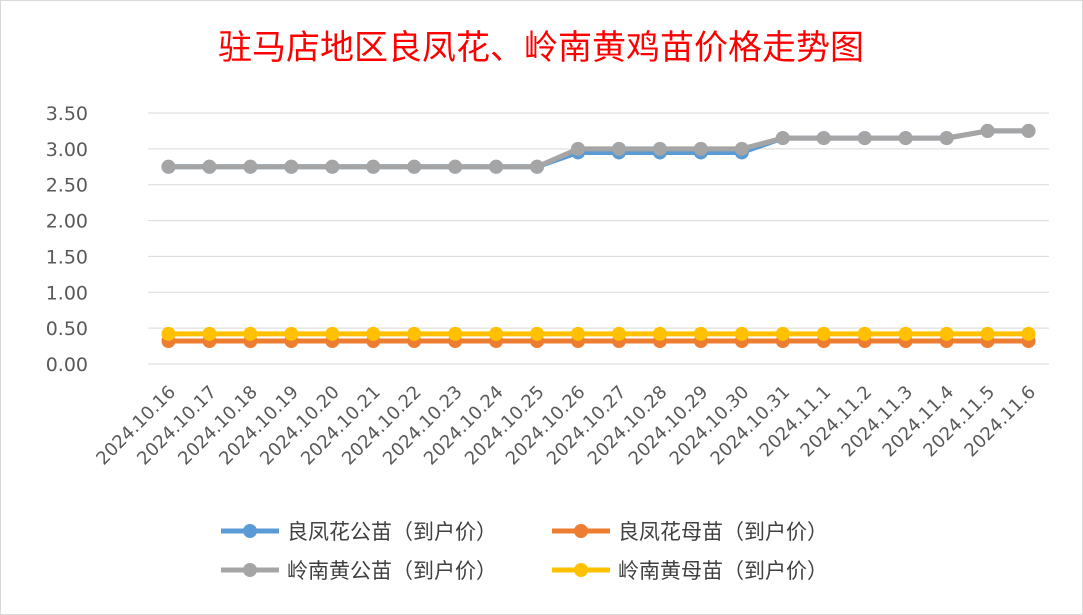  I want to click on chart-title: 驻马店地区良凤花、岭南黄鸡苗价格走势图, so click(541, 48).